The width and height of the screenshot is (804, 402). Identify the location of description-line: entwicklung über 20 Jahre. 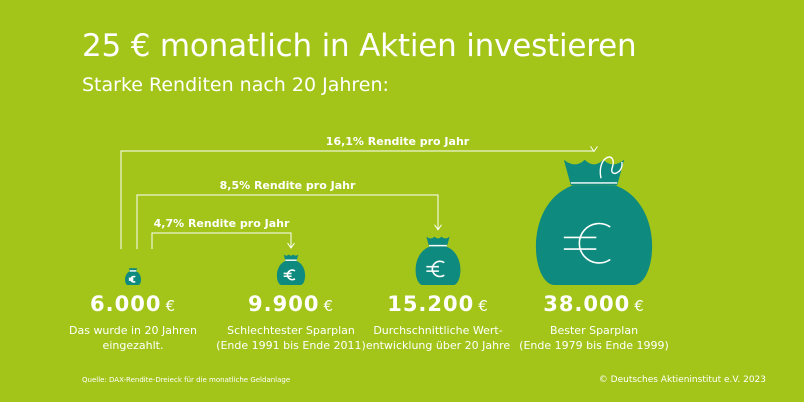
(438, 345).